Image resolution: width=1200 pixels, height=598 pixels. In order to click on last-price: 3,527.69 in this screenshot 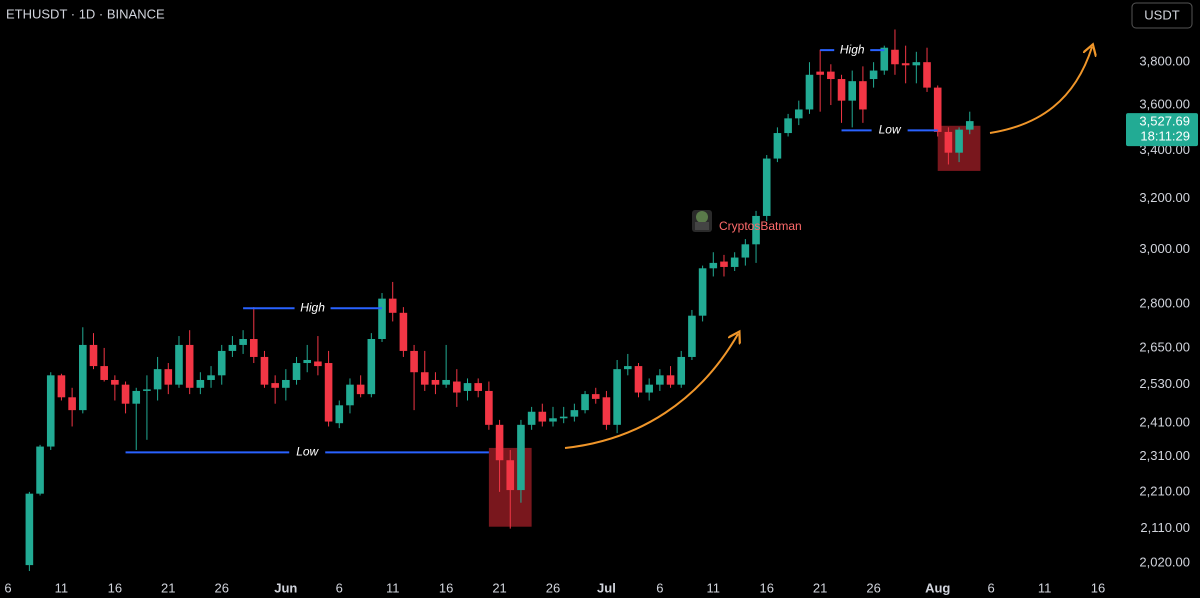, I will do `click(1164, 121)`.